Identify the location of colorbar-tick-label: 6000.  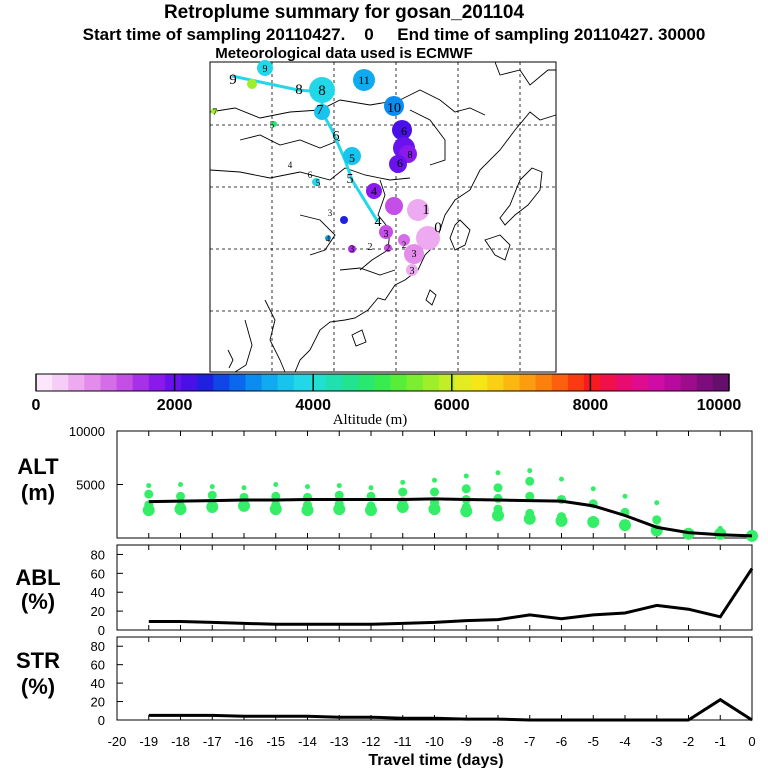
(452, 405).